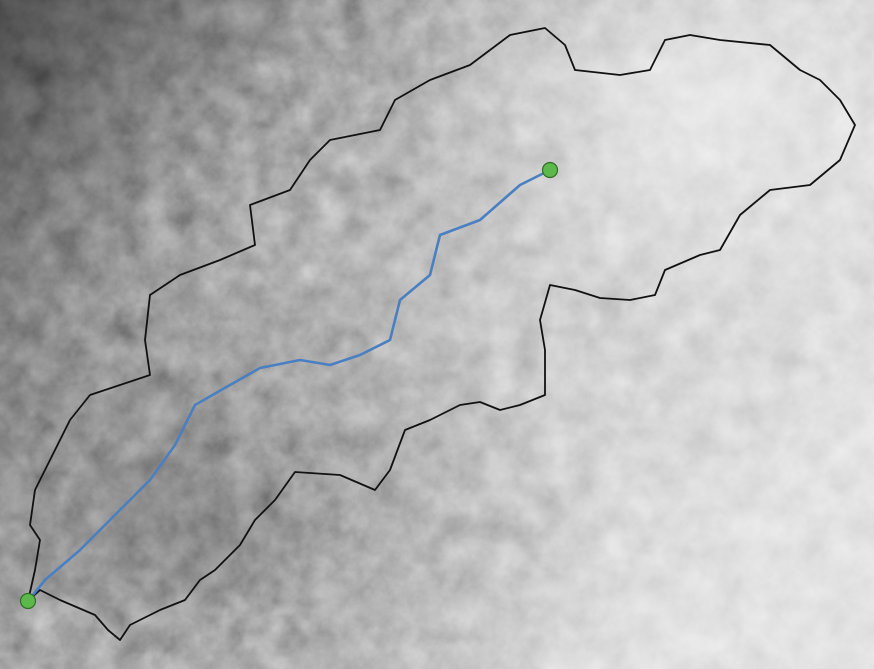 The height and width of the screenshot is (669, 874). Describe the element at coordinates (550, 170) in the screenshot. I see `source-point` at that location.